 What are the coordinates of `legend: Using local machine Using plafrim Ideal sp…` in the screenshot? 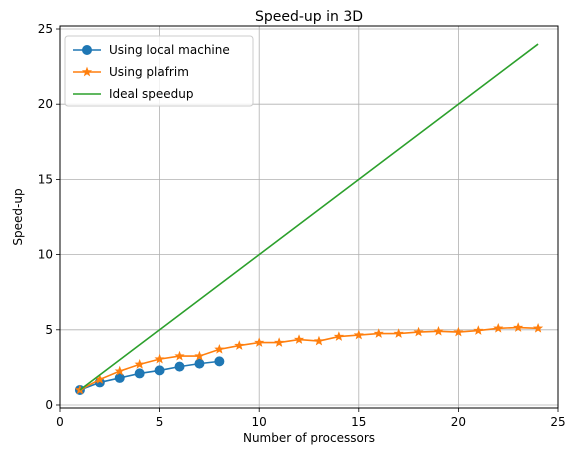 It's located at (159, 71).